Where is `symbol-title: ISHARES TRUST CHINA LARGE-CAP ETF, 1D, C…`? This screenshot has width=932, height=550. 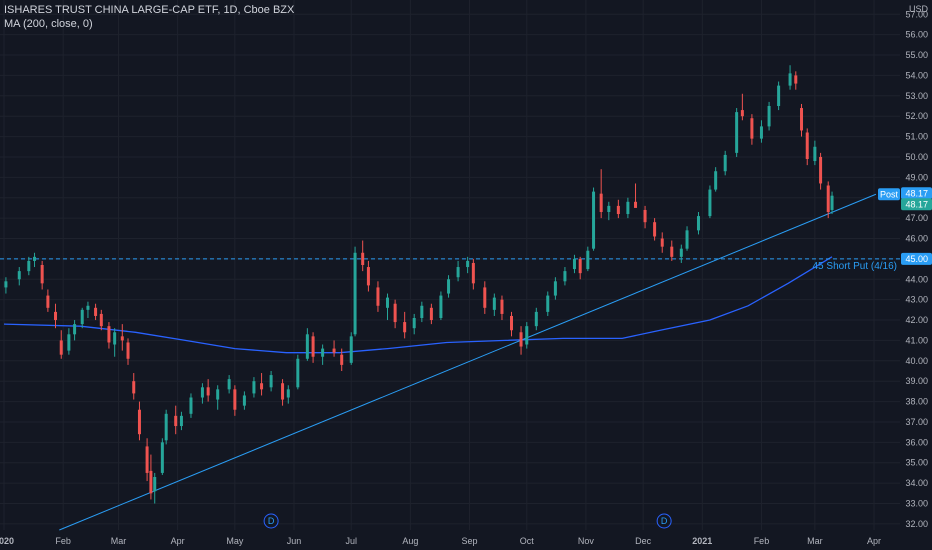 symbol-title: ISHARES TRUST CHINA LARGE-CAP ETF, 1D, C… is located at coordinates (149, 10).